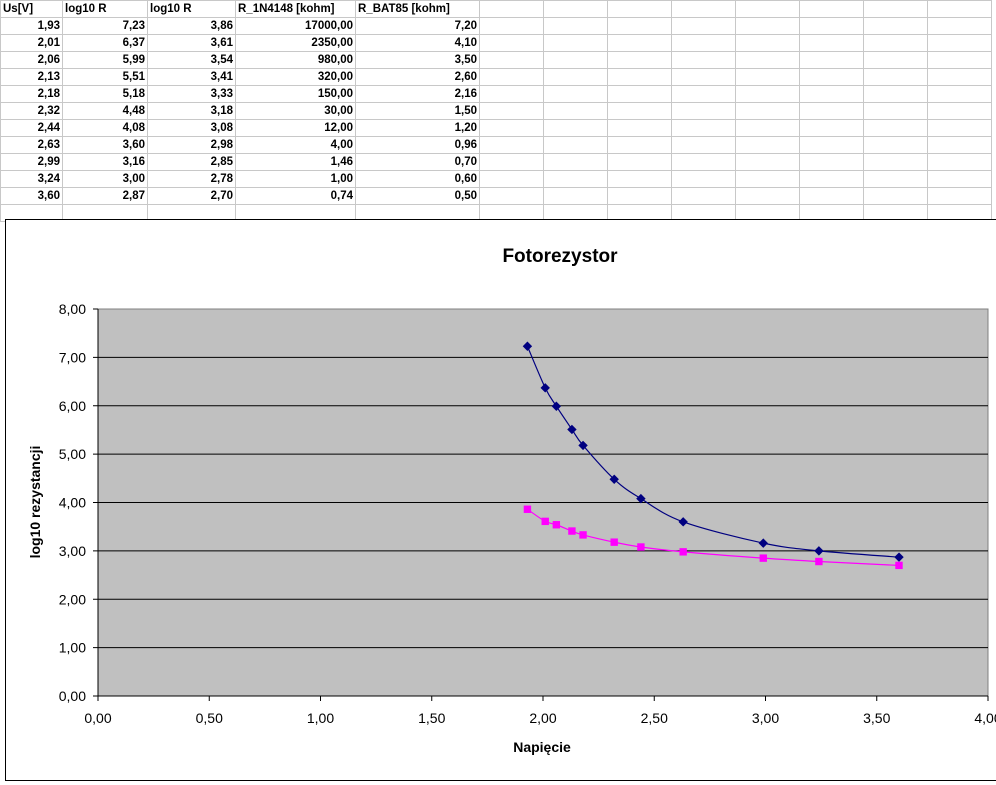 The height and width of the screenshot is (785, 996). Describe the element at coordinates (295, 179) in the screenshot. I see `data-cell: 1,00` at that location.